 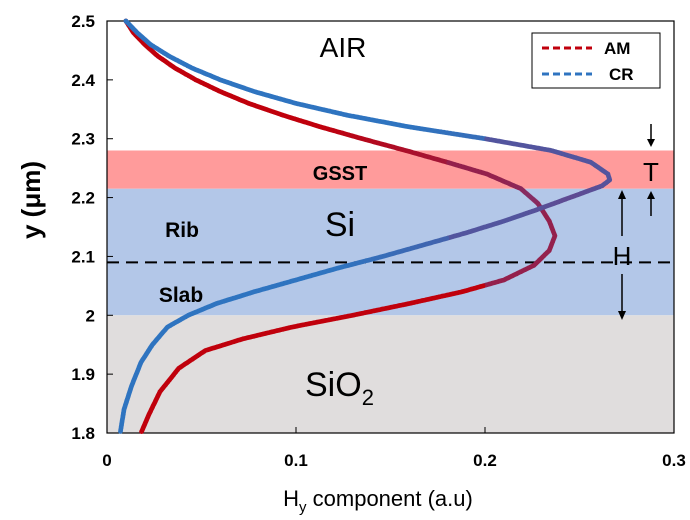 I want to click on legend-label-am: AM, so click(x=617, y=48).